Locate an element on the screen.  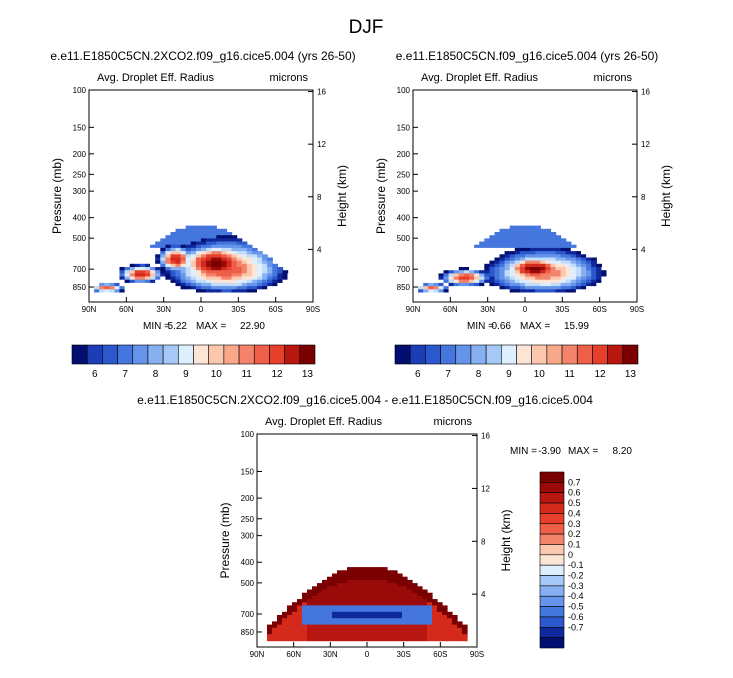
colorbar-label: 6 is located at coordinates (418, 374).